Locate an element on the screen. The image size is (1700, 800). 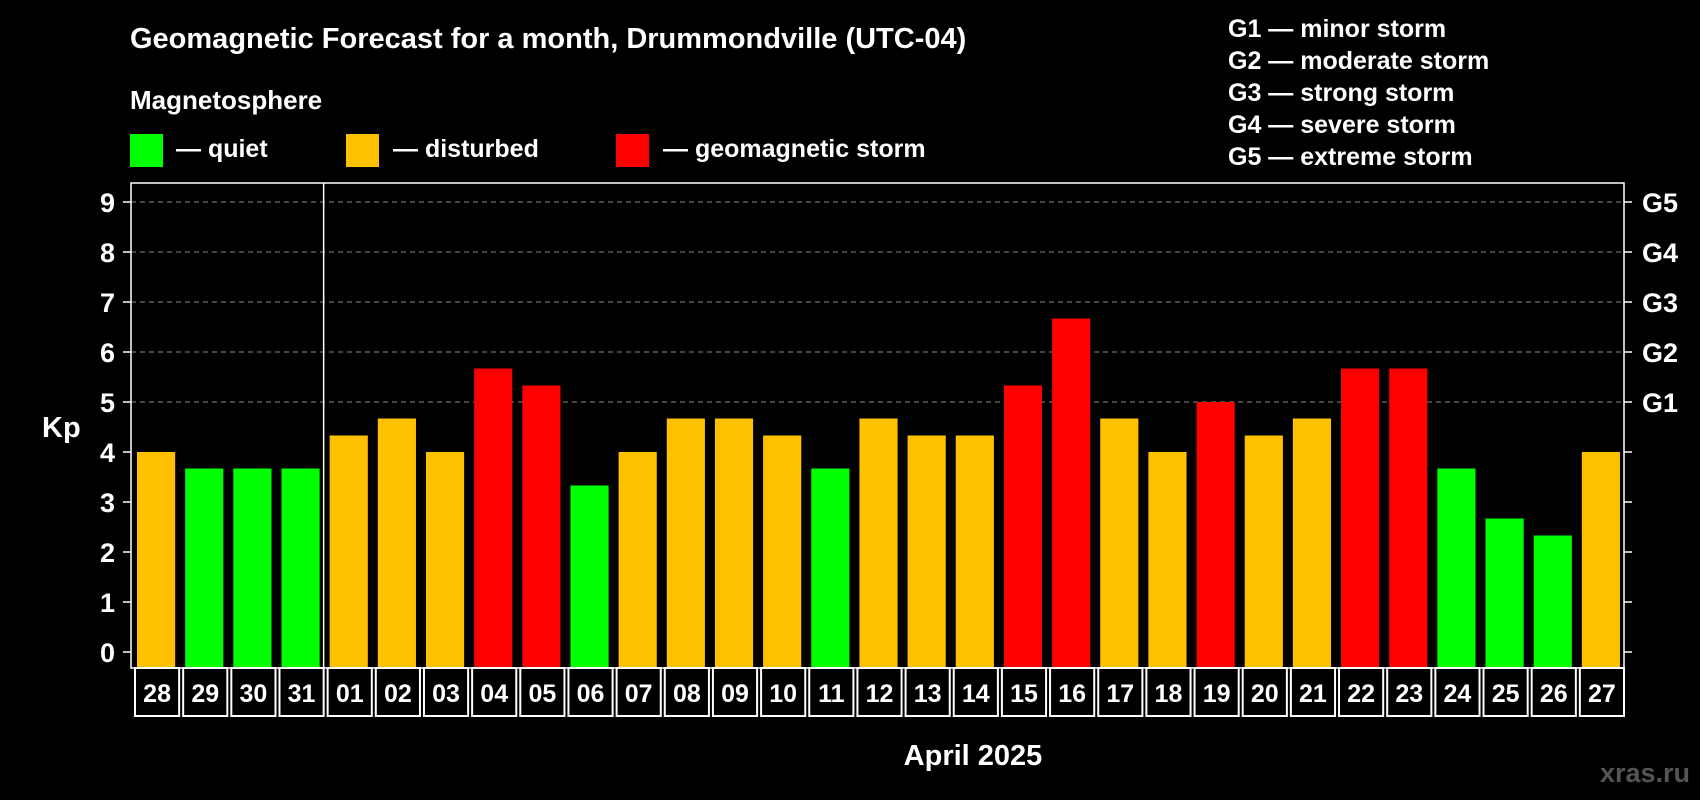
x-tick-label: 13 is located at coordinates (928, 694).